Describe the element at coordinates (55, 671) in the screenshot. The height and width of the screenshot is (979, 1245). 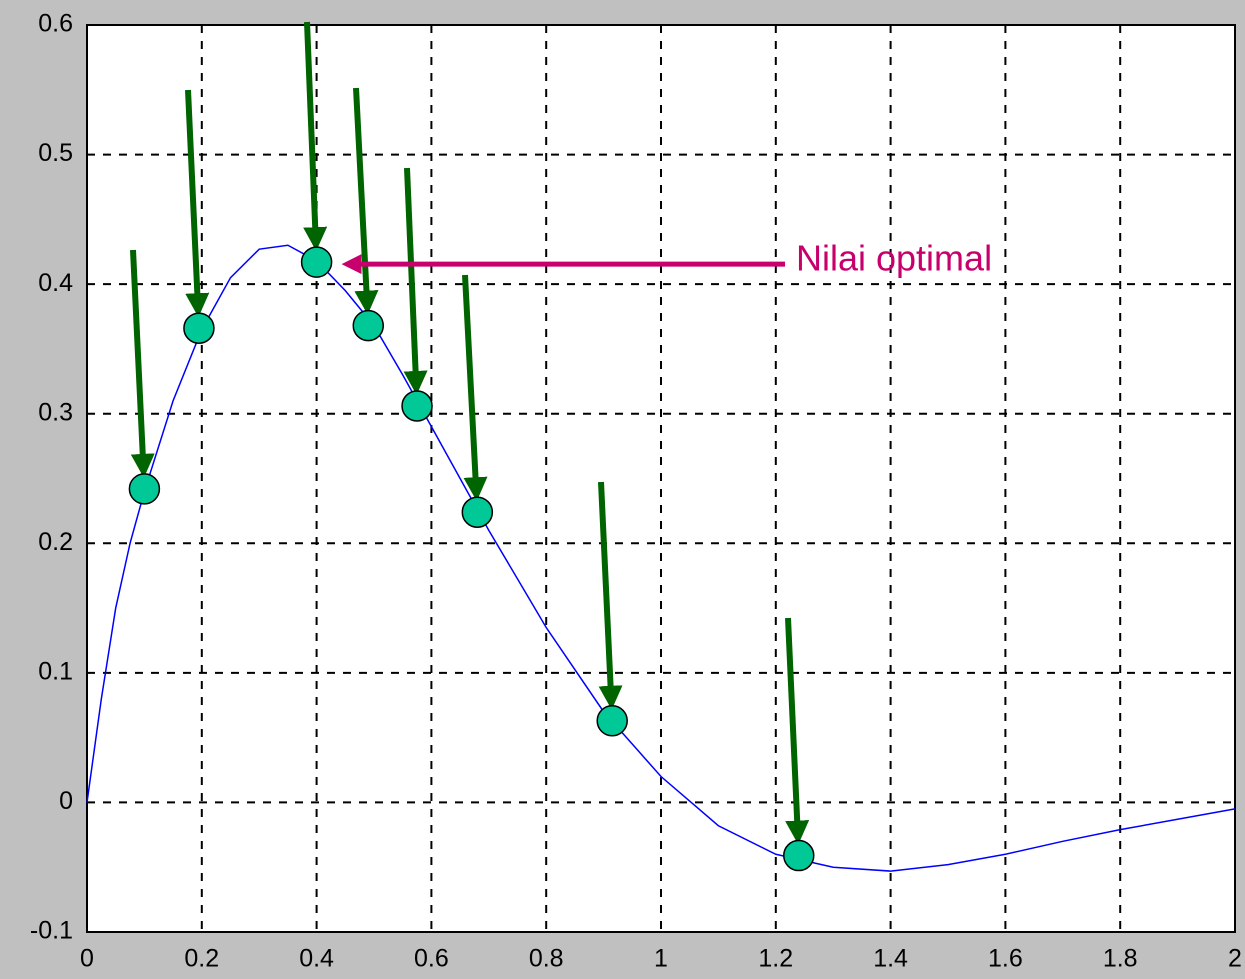
I see `y-tick-label: 0.1` at that location.